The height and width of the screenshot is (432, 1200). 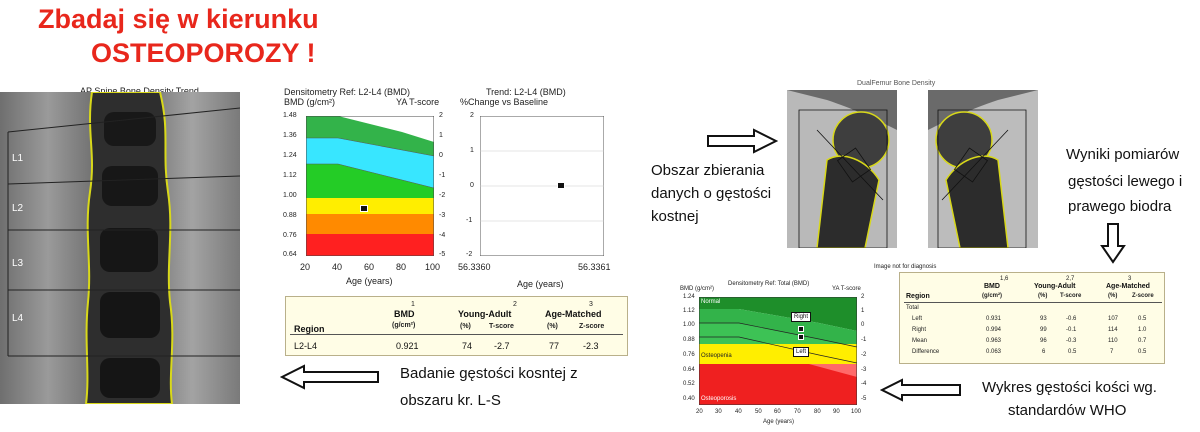 I want to click on arrow-down-icon, so click(x=1113, y=243).